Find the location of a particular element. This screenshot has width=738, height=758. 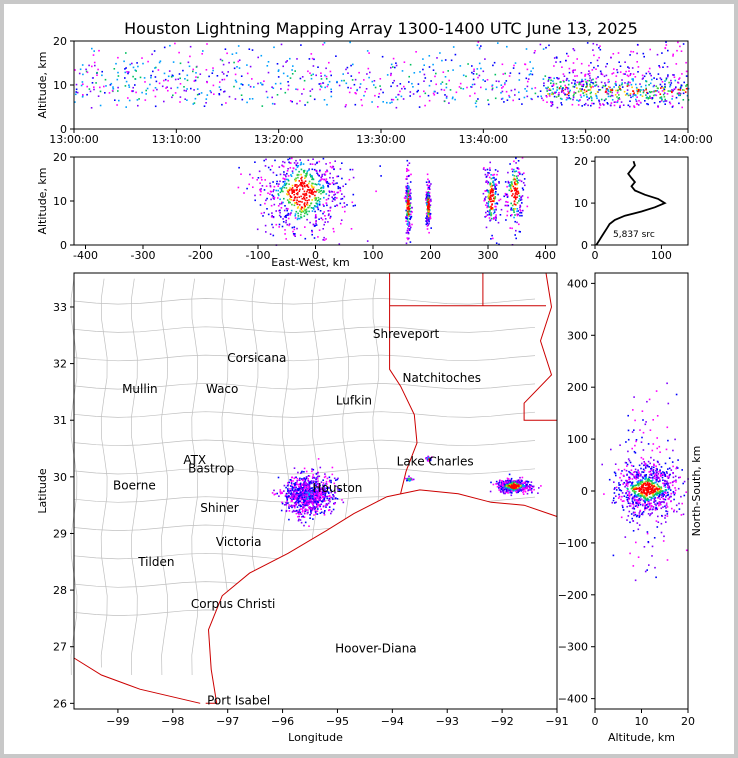

city-label-lake-charles: Lake Charles is located at coordinates (435, 462).